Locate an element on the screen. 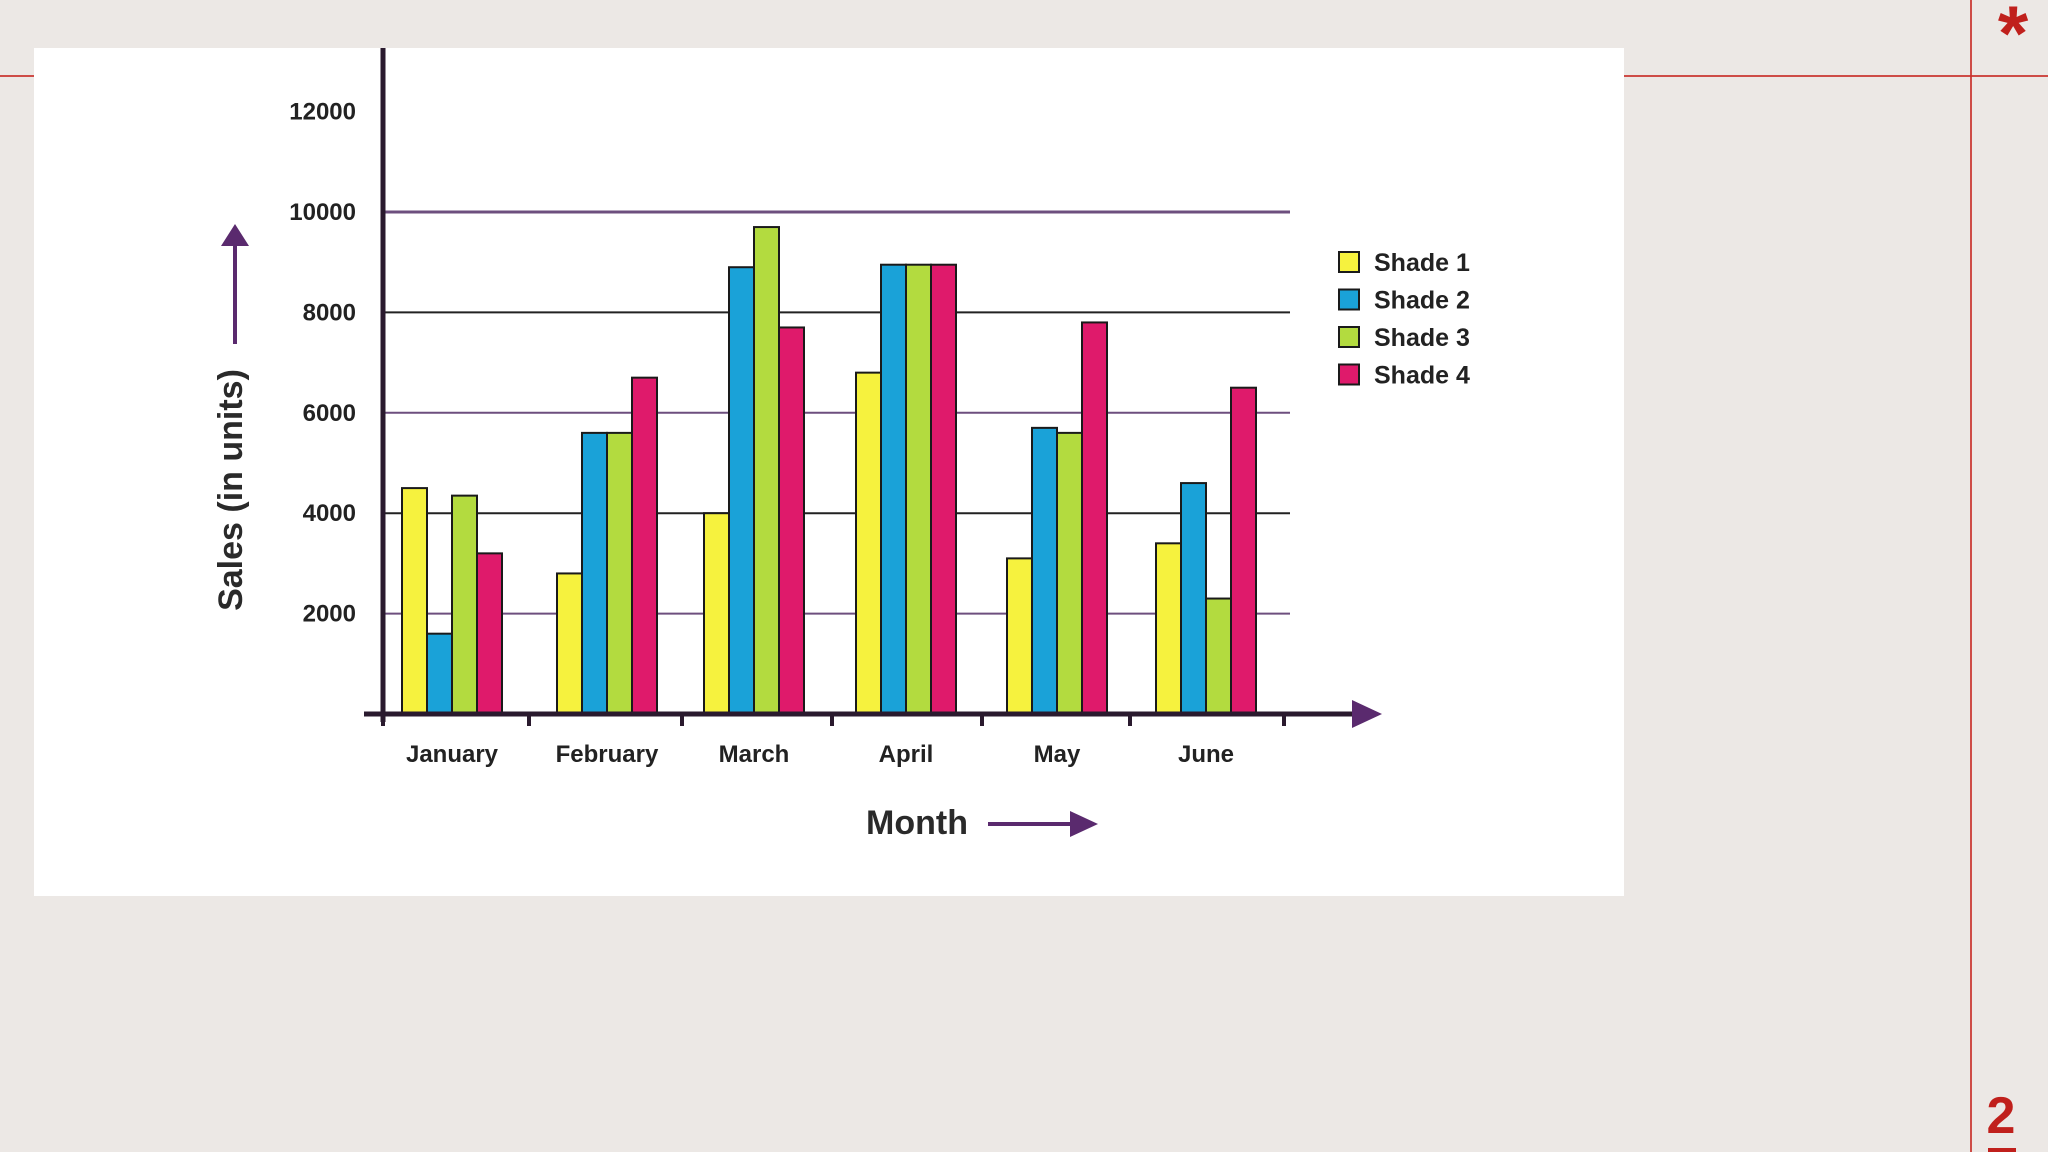 Image resolution: width=2048 pixels, height=1152 pixels. legend: Shade 1 Shade 2 Shade 3 Shade 4 is located at coordinates (1404, 319).